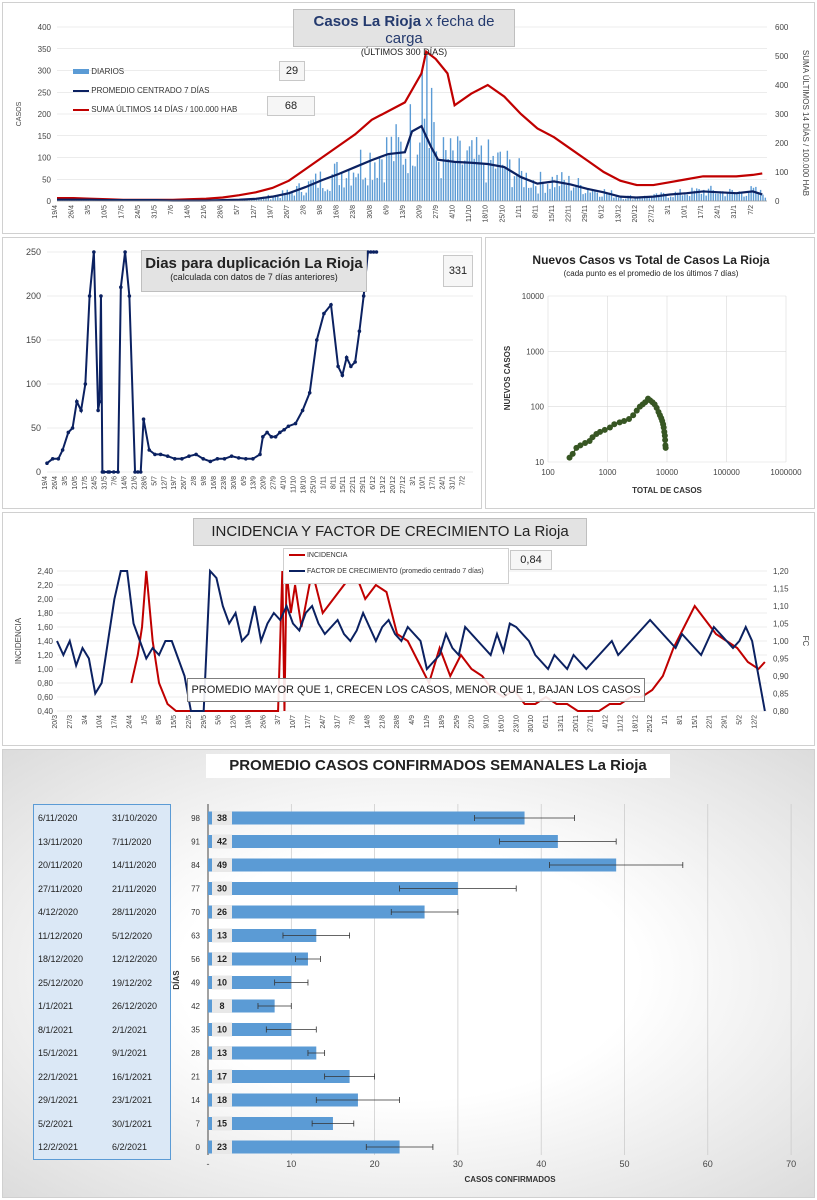 The height and width of the screenshot is (1200, 817). I want to click on x-tick: 17/5, so click(121, 212).